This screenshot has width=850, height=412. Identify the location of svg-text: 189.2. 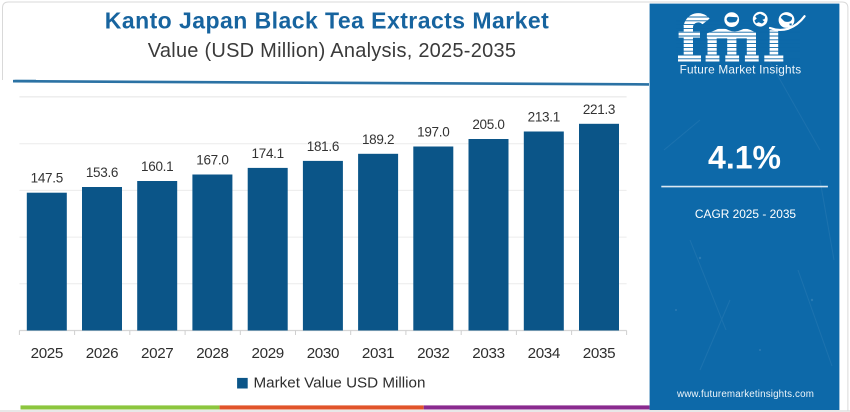
(378, 139).